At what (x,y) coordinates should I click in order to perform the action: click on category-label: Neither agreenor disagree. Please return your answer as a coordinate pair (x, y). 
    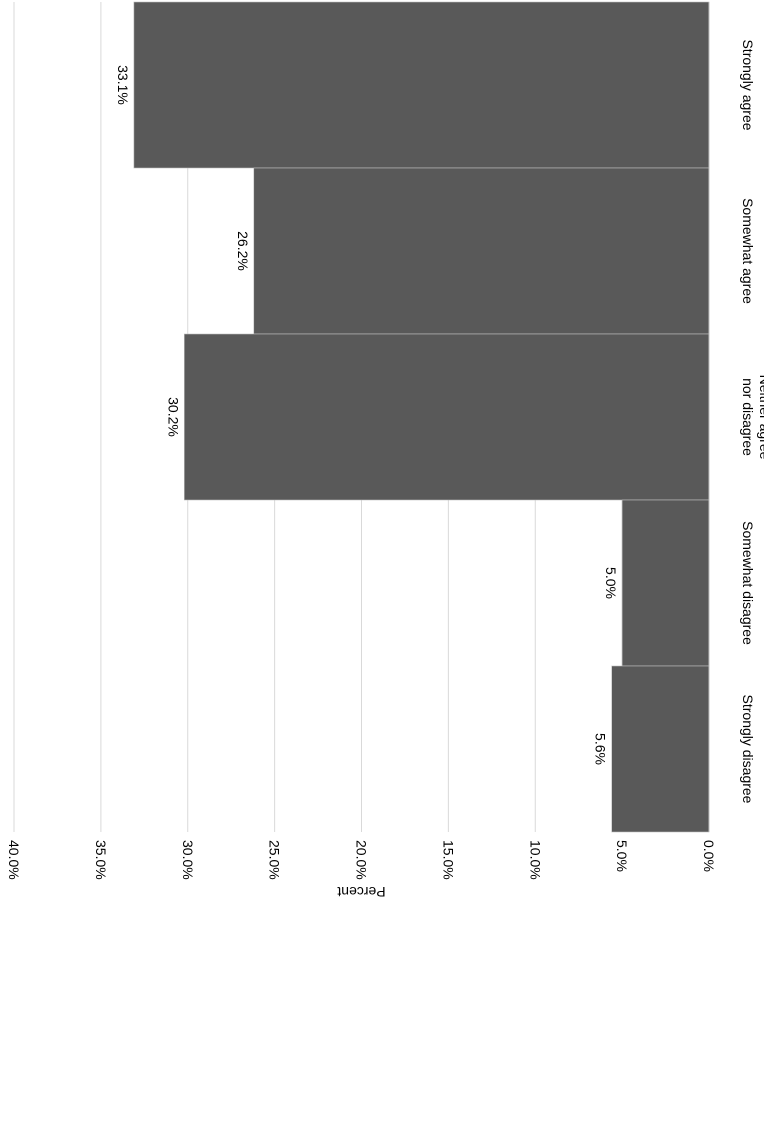
    Looking at the image, I should click on (752, 417).